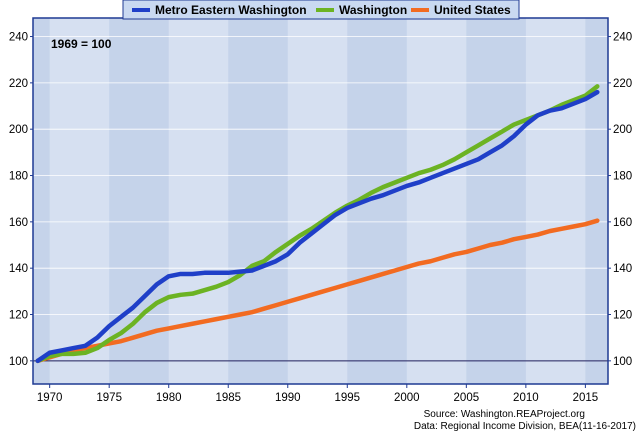 The image size is (643, 433). What do you see at coordinates (622, 130) in the screenshot?
I see `y-tick-right-200: 200` at bounding box center [622, 130].